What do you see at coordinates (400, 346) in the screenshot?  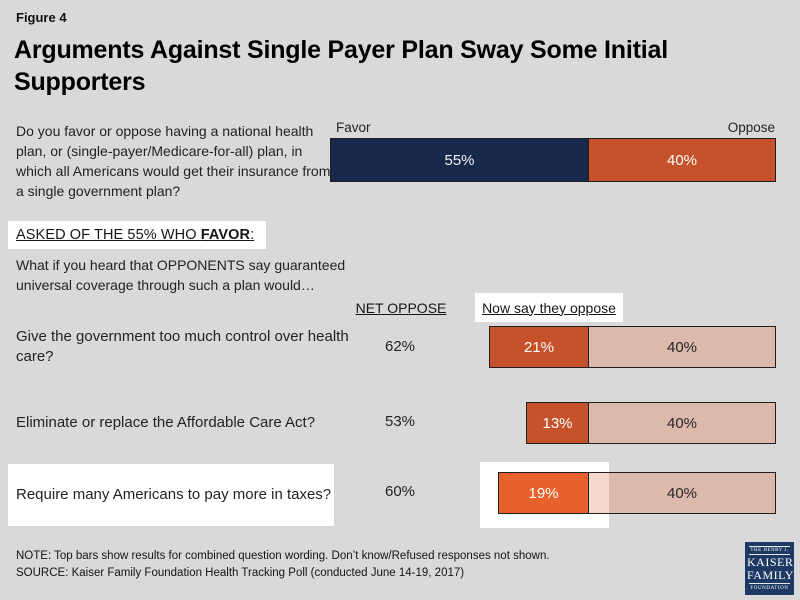 I see `net-oppose-value: 62%` at bounding box center [400, 346].